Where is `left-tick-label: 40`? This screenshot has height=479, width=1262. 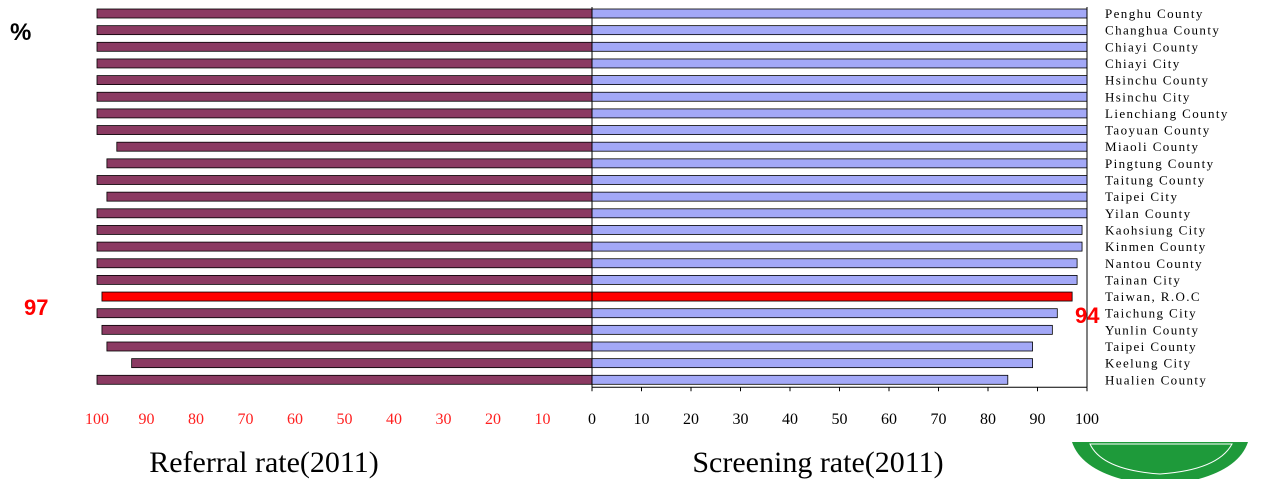 left-tick-label: 40 is located at coordinates (394, 419).